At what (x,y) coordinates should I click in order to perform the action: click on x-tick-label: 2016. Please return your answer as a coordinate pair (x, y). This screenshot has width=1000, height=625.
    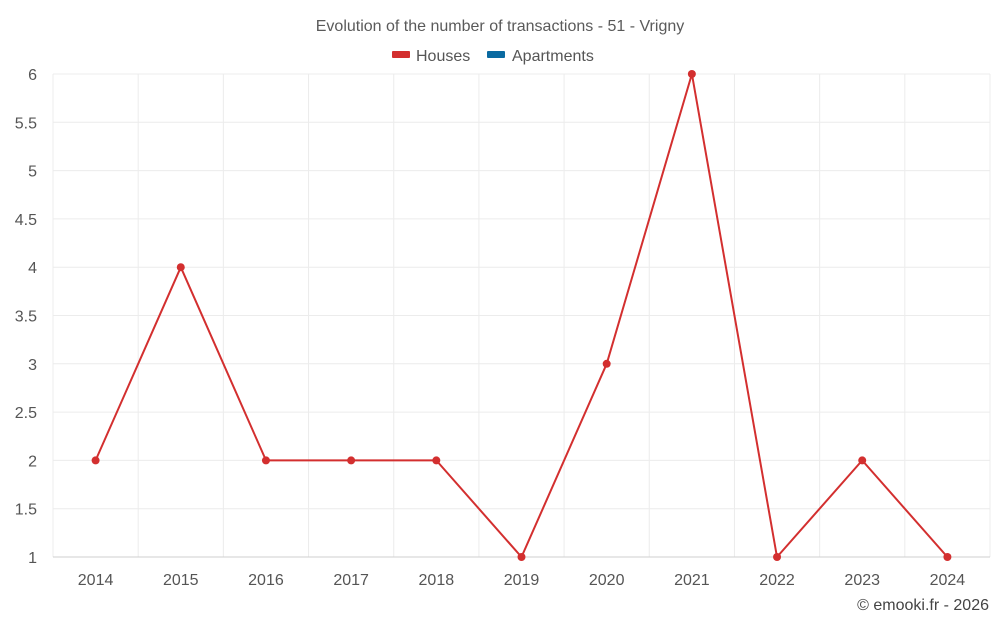
    Looking at the image, I should click on (266, 580).